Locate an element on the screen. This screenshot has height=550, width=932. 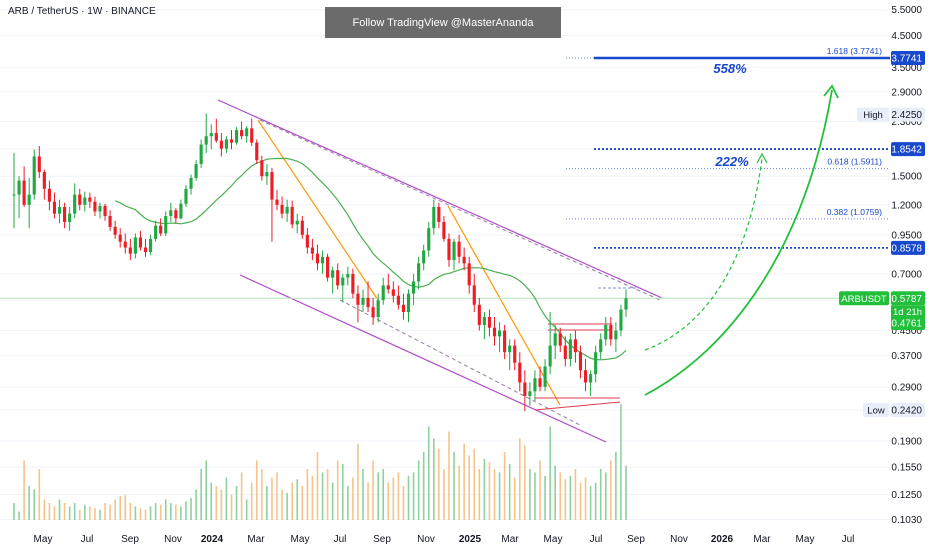
fib-label: 1.618 (3.7741) is located at coordinates (854, 51).